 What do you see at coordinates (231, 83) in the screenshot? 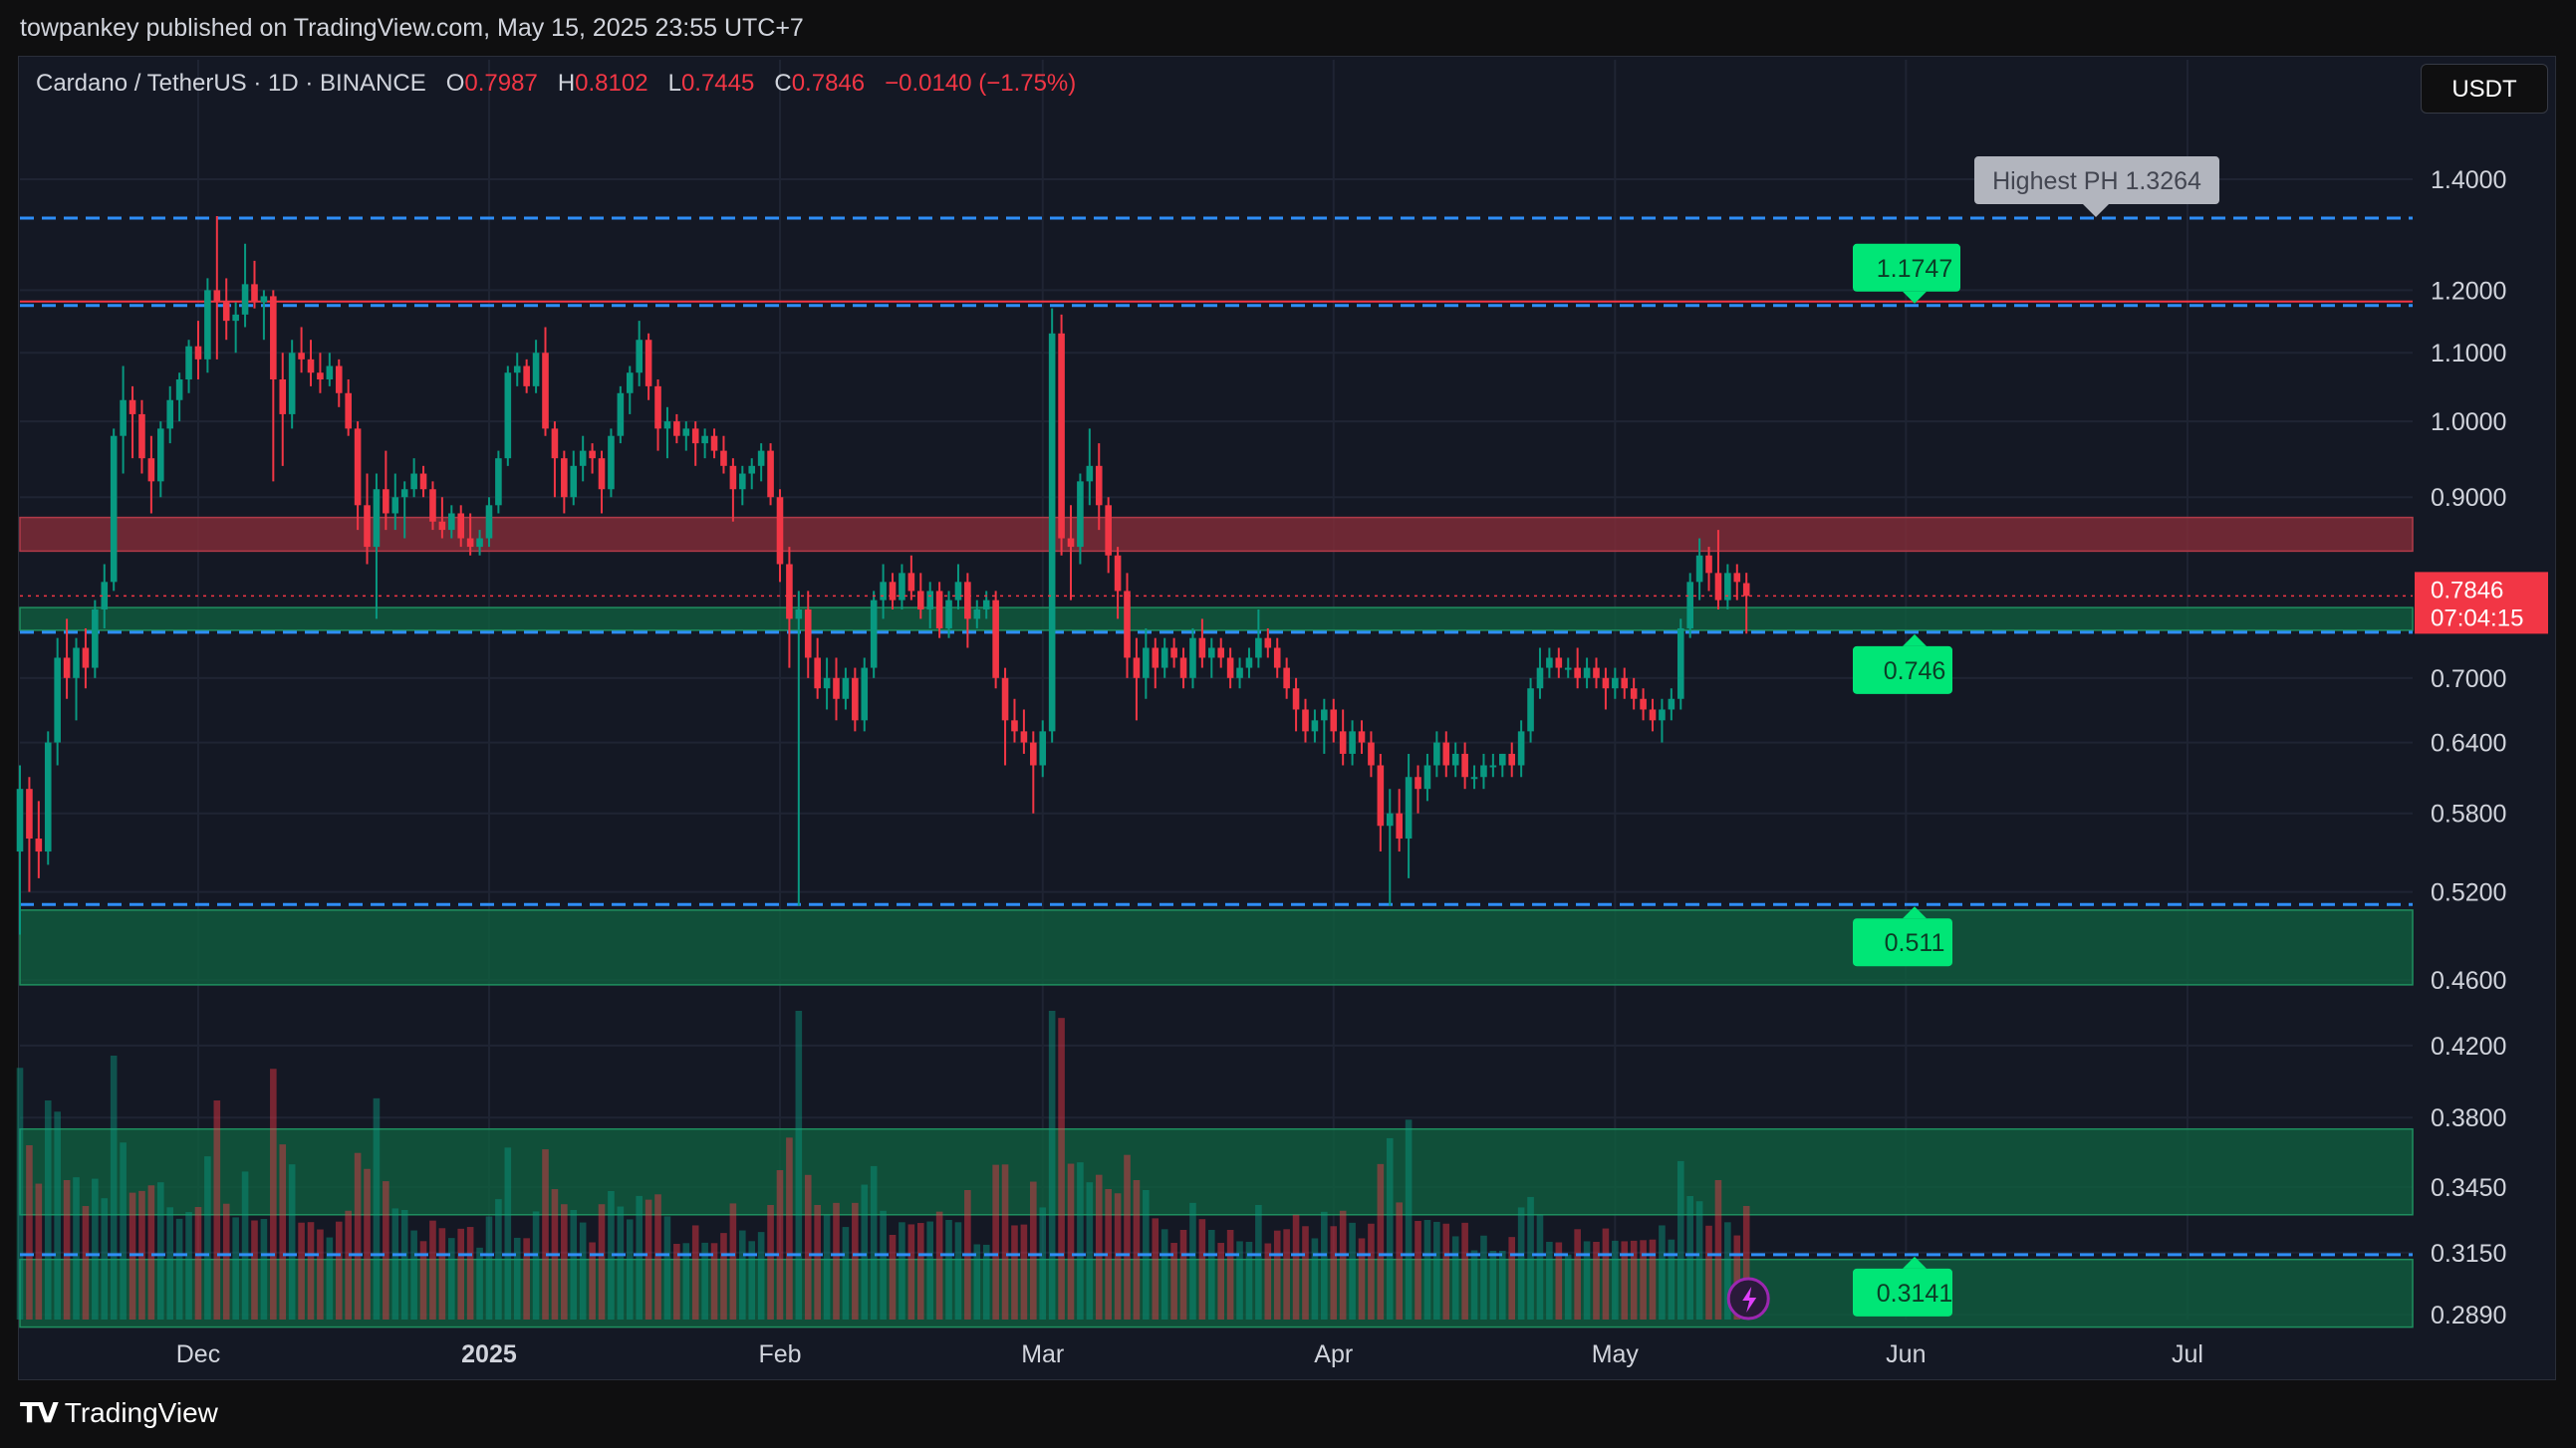
I see `symbol-name: Cardano / TetherUS · 1D · BINANCE` at bounding box center [231, 83].